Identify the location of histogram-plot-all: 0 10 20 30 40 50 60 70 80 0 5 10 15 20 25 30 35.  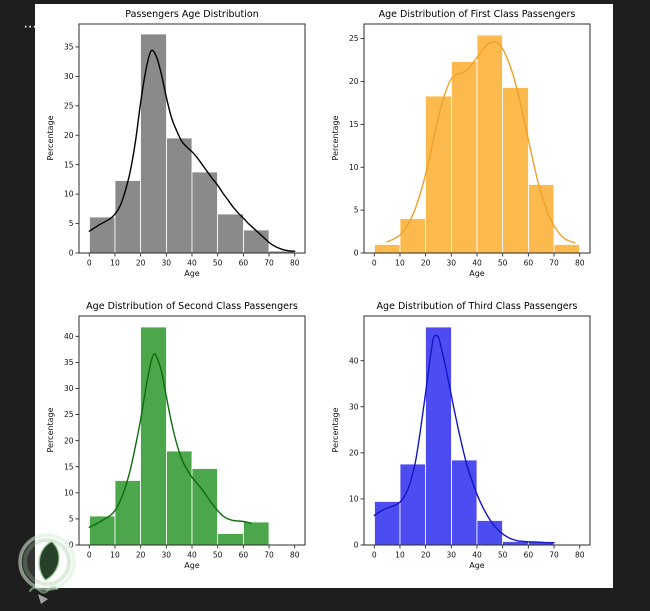
(185, 145).